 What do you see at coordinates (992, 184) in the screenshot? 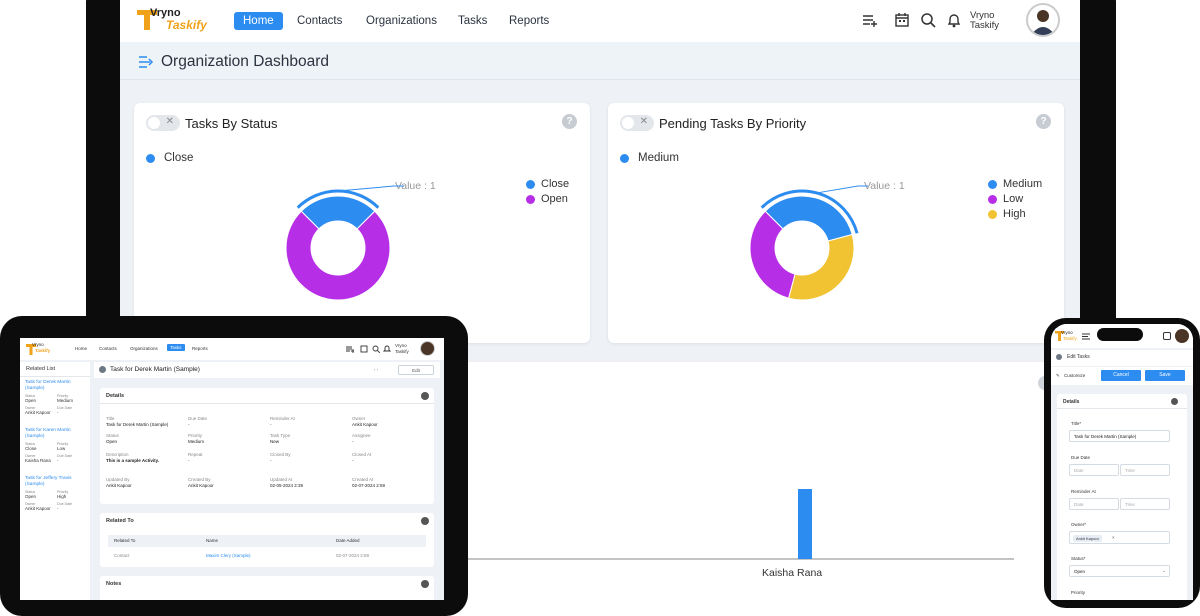
I see `legend-dot-medium` at bounding box center [992, 184].